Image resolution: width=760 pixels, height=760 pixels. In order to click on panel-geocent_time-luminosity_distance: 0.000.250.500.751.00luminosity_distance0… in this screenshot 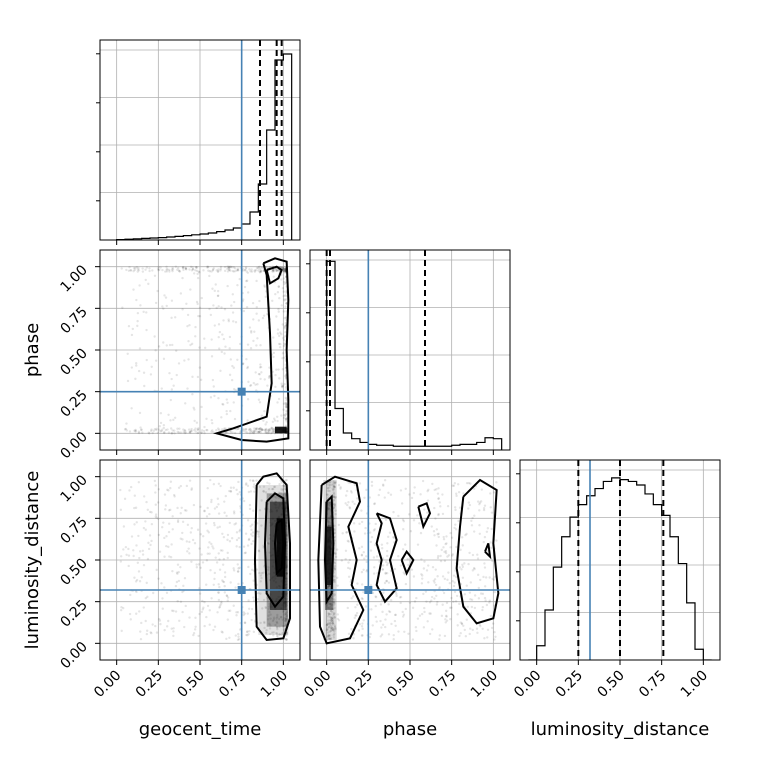, I will do `click(161, 599)`.